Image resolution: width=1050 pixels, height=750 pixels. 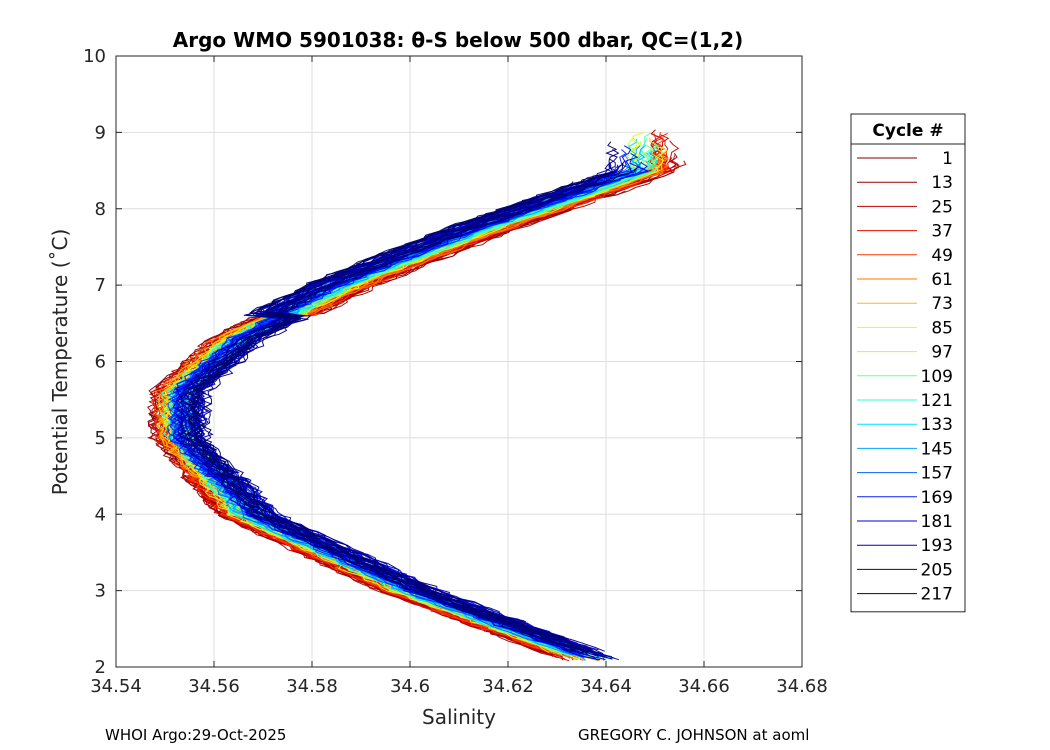 What do you see at coordinates (937, 522) in the screenshot?
I see `legend-label: 181` at bounding box center [937, 522].